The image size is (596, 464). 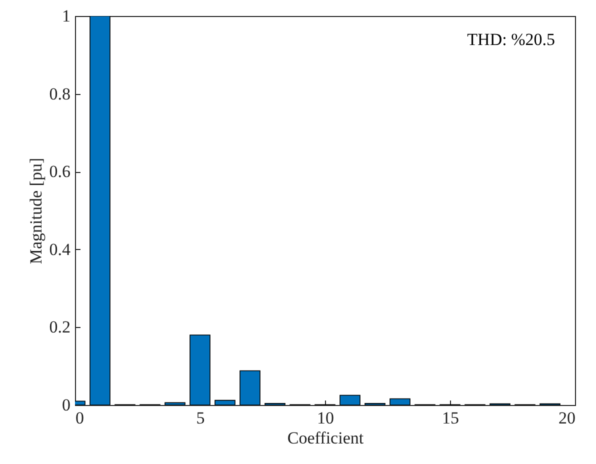 What do you see at coordinates (66, 405) in the screenshot?
I see `y-tick-label: 0` at bounding box center [66, 405].